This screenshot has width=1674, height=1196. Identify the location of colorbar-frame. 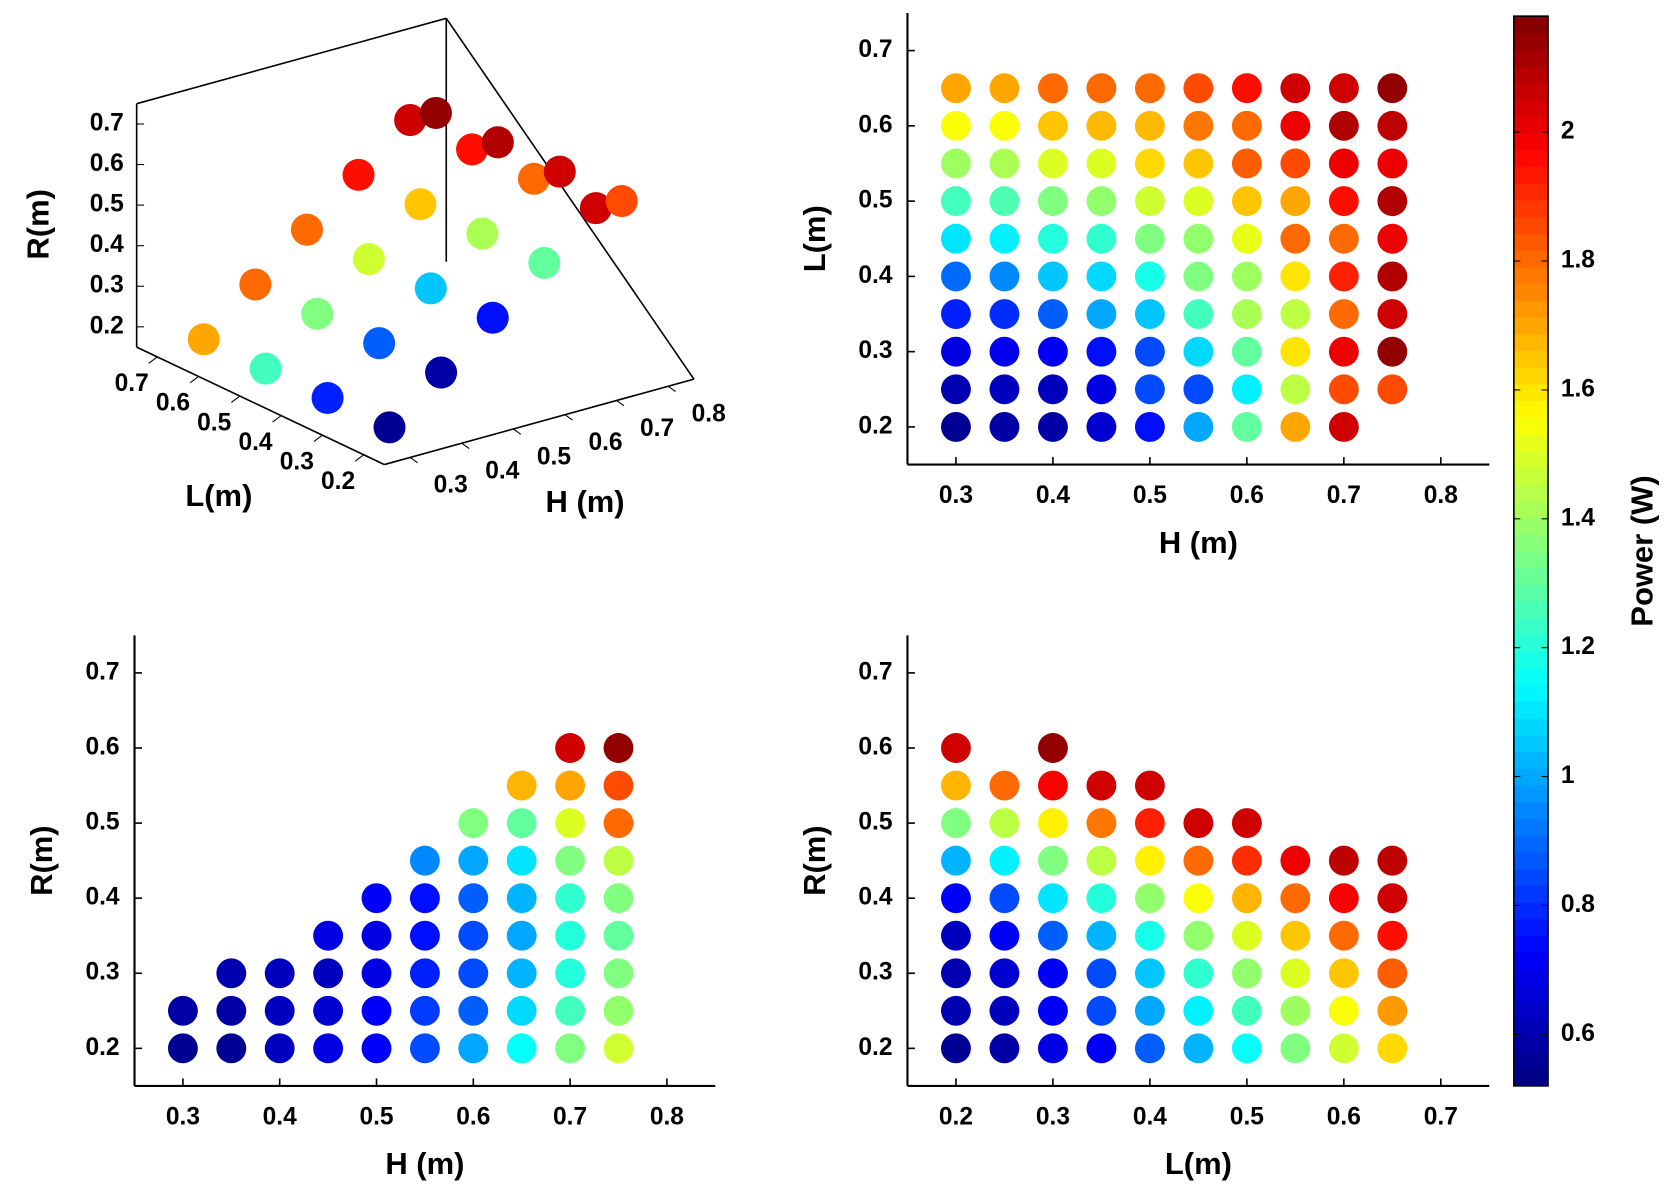
(1531, 551).